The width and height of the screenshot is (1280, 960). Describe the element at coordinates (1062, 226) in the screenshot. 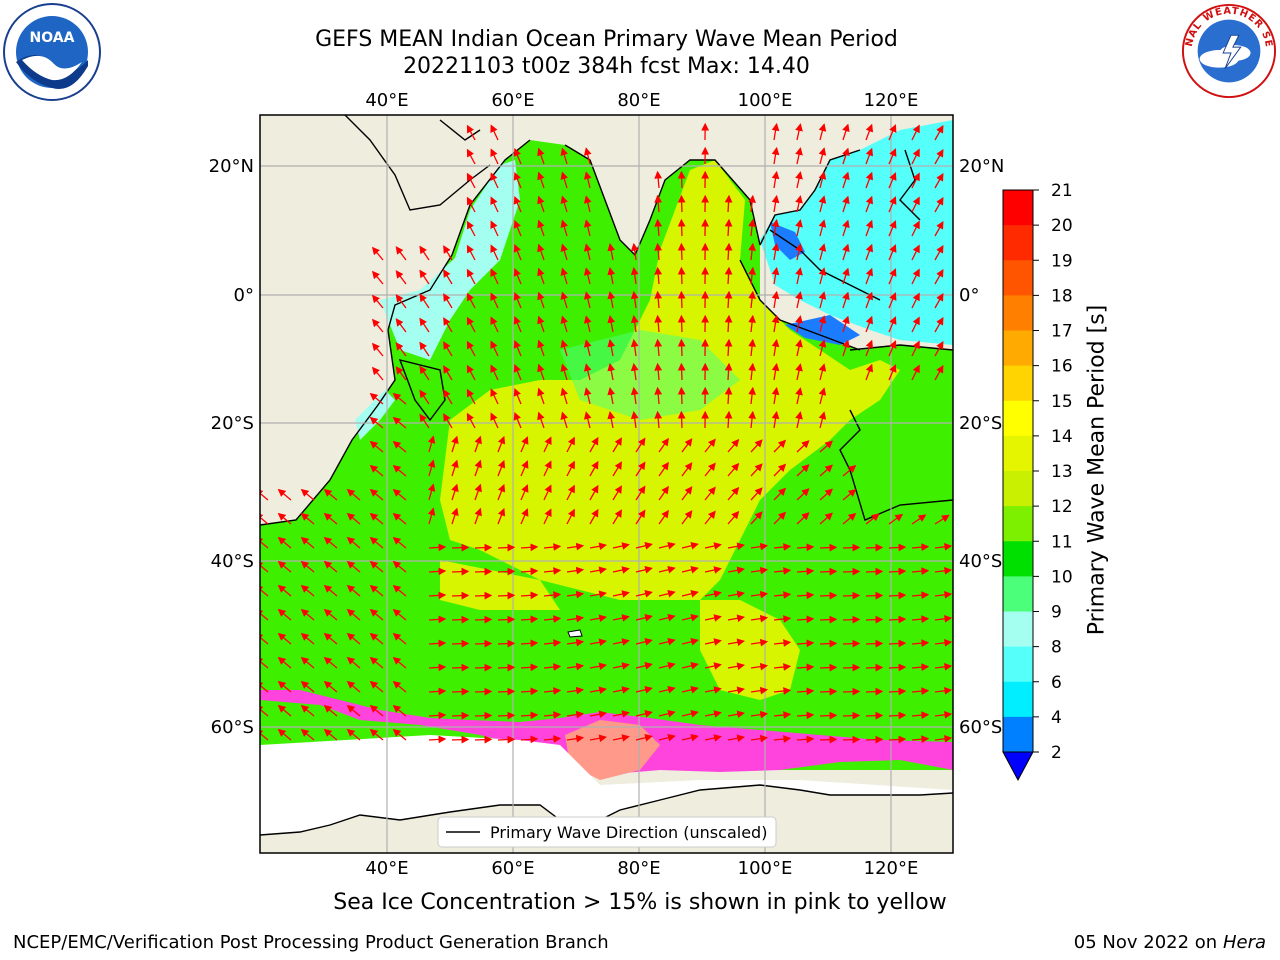

I see `colorbar-tick-label: 20` at that location.